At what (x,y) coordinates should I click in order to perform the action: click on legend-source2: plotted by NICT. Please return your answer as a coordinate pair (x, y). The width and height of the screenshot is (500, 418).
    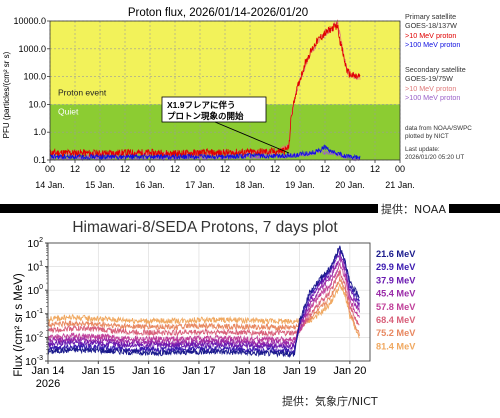
    Looking at the image, I should click on (427, 136).